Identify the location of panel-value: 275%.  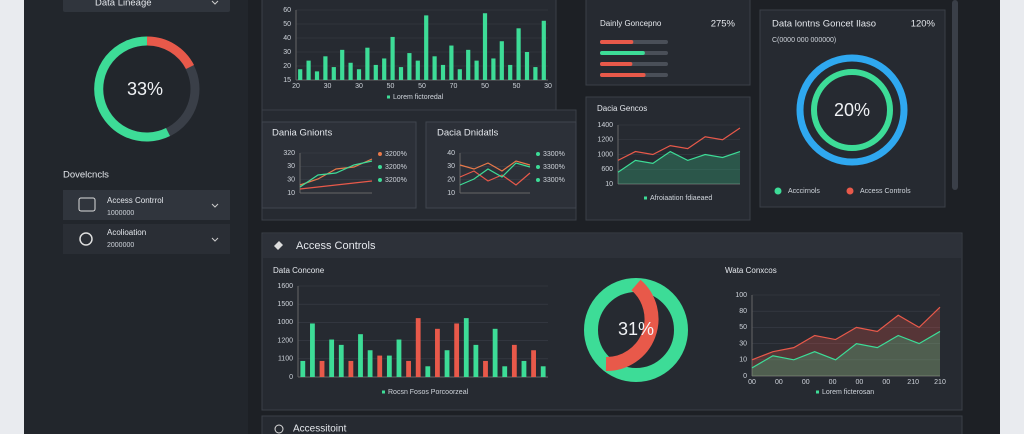
(723, 24).